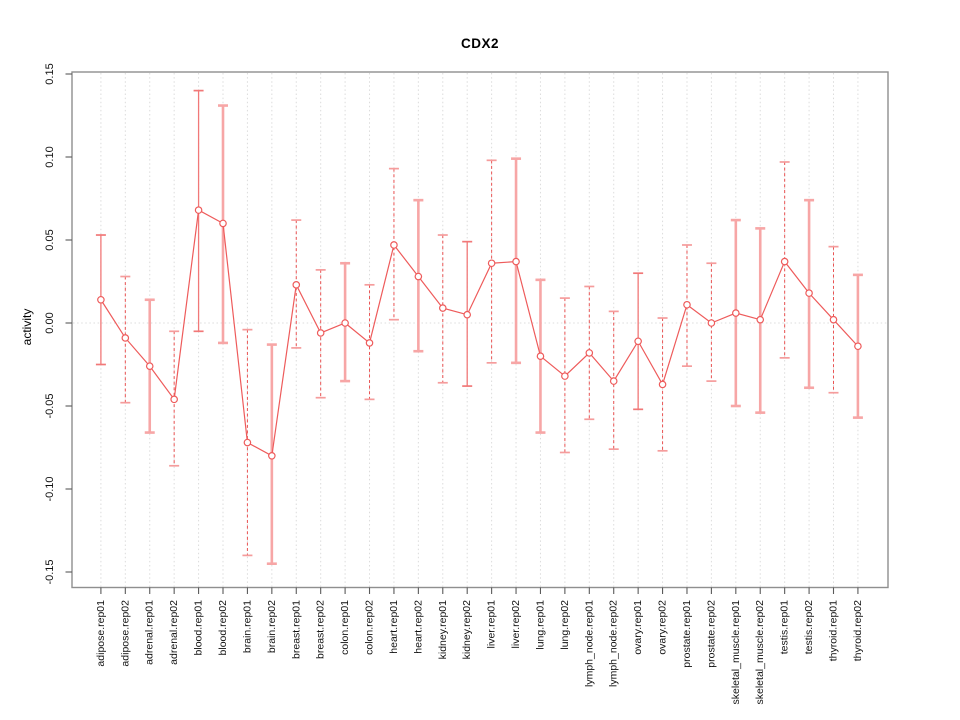 The height and width of the screenshot is (720, 960). I want to click on x-tick-label: liver.rep02, so click(516, 624).